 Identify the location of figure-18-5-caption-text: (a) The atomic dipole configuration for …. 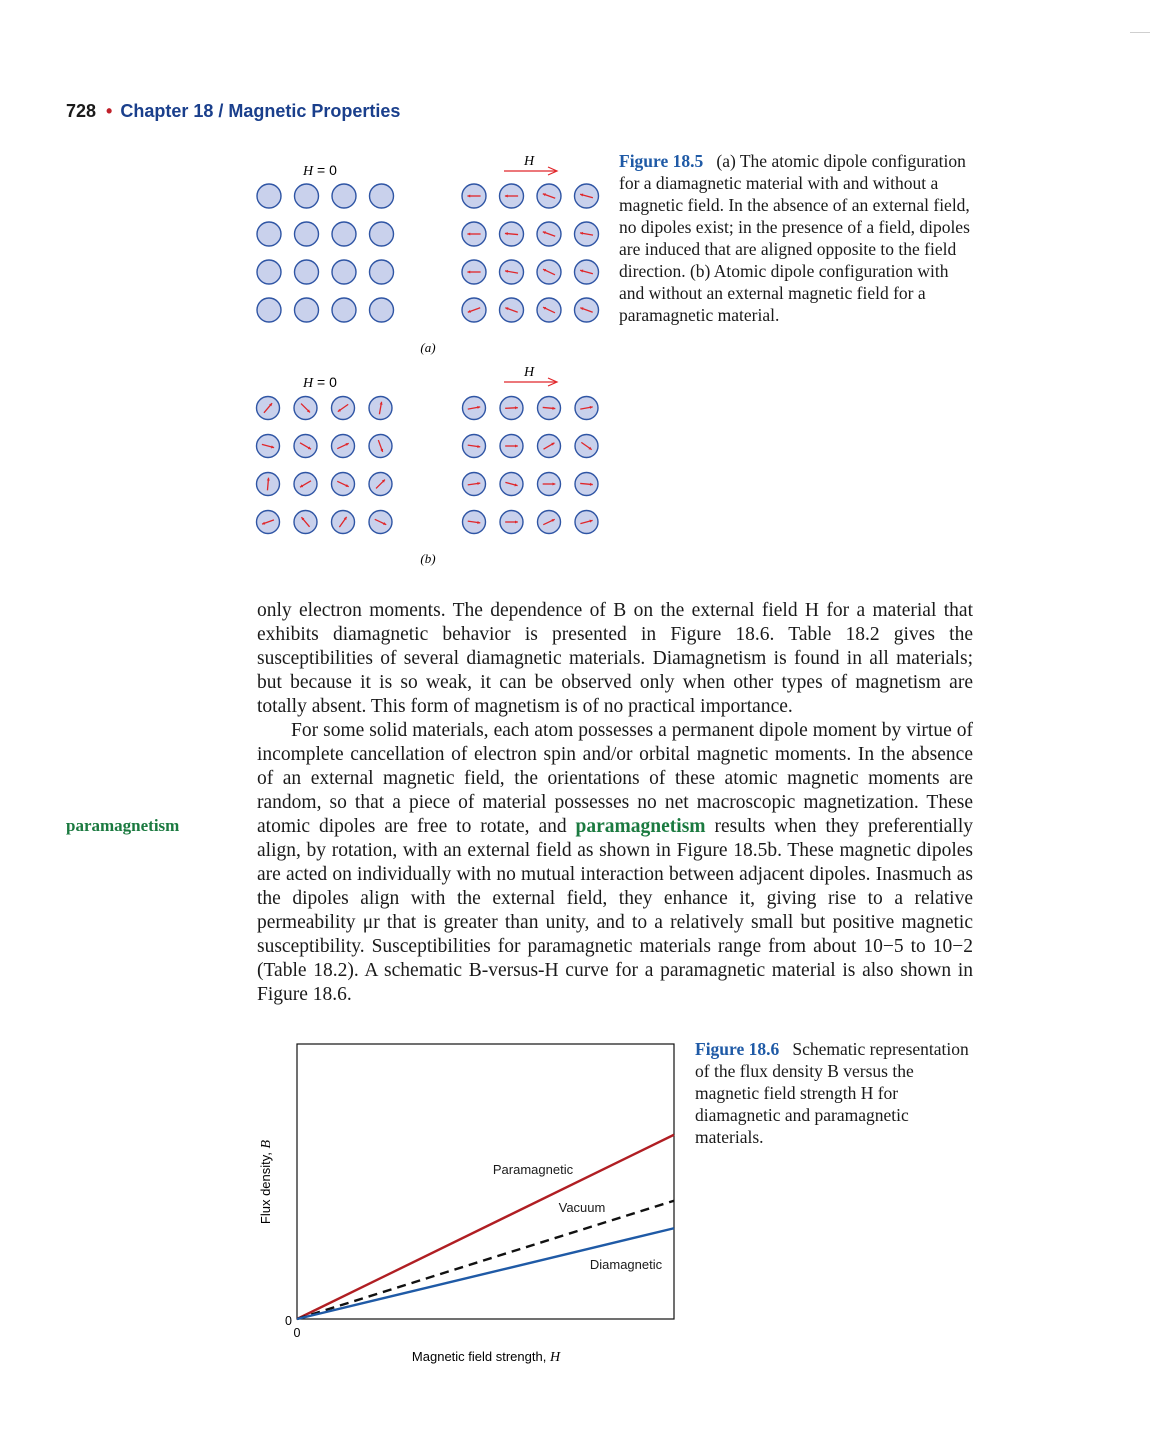
(794, 238).